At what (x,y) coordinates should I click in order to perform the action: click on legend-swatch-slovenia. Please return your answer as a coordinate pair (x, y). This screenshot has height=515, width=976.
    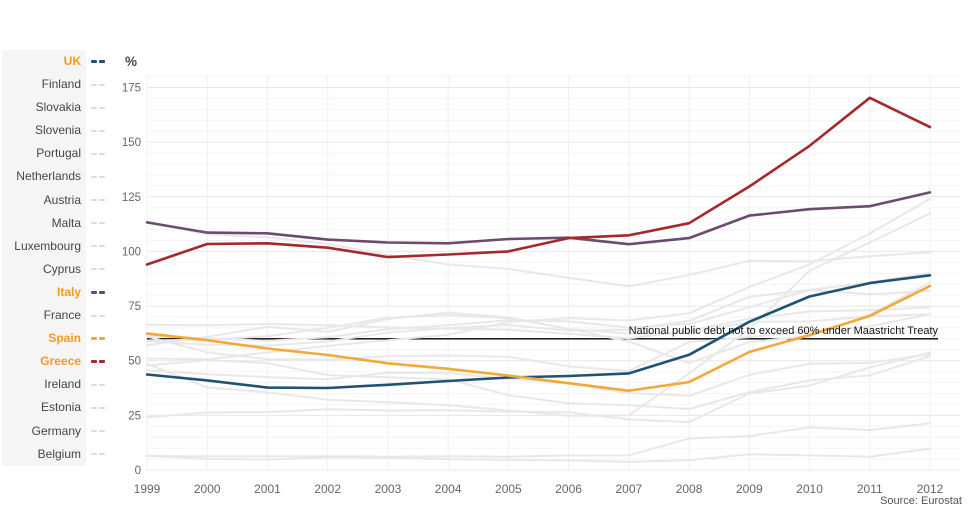
    Looking at the image, I should click on (98, 130).